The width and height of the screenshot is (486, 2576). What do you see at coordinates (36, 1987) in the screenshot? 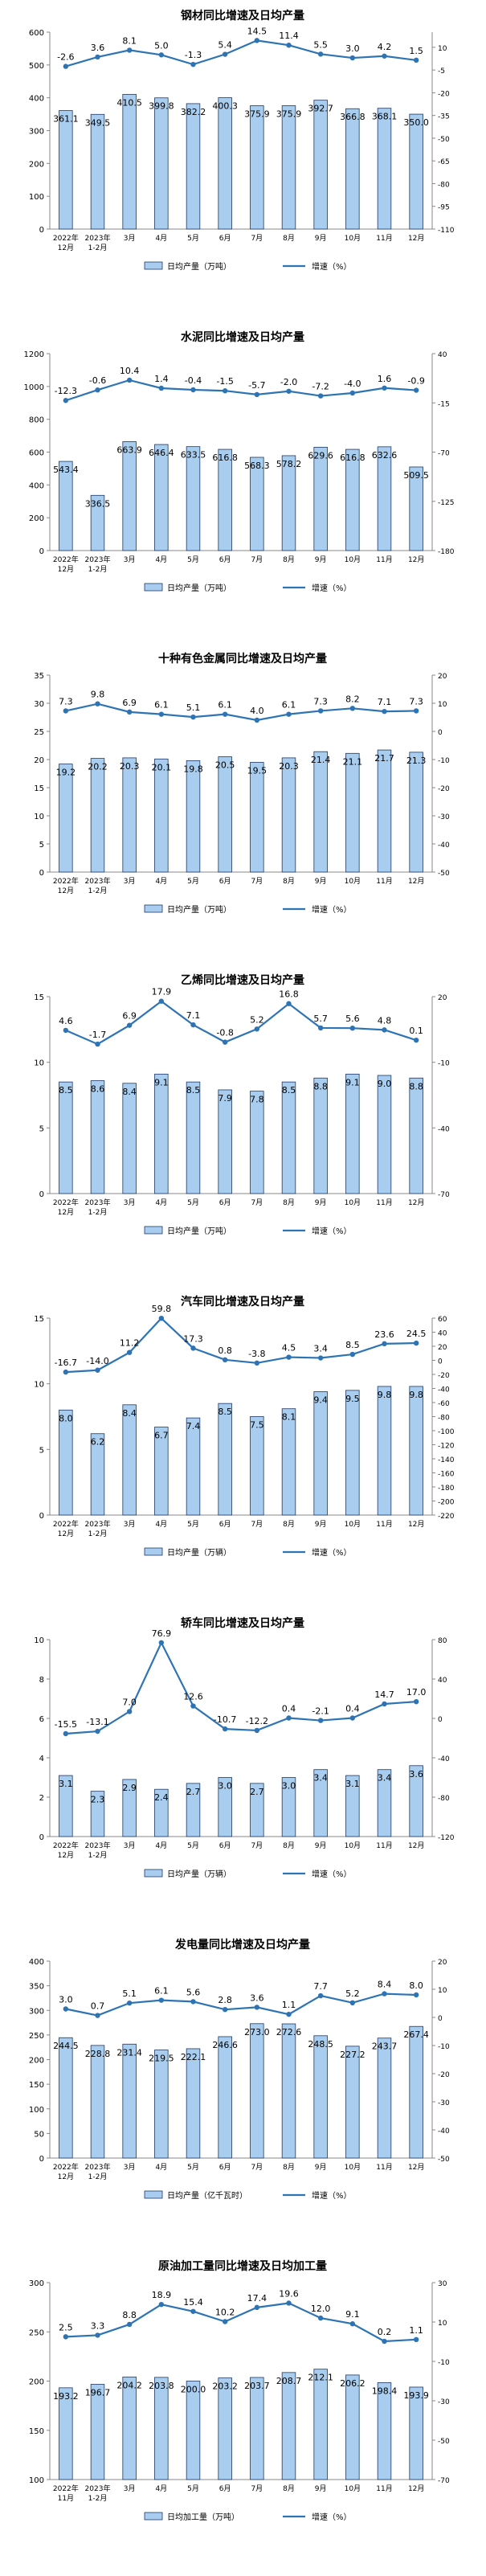
I see `y-tick-label-left: 350` at bounding box center [36, 1987].